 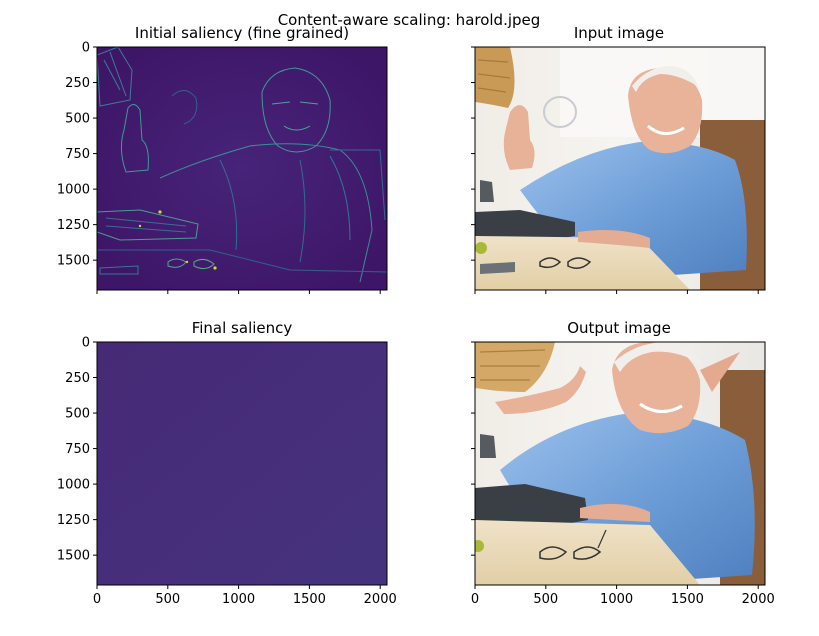 What do you see at coordinates (177, 240) in the screenshot?
I see `saliency-hot-spots` at bounding box center [177, 240].